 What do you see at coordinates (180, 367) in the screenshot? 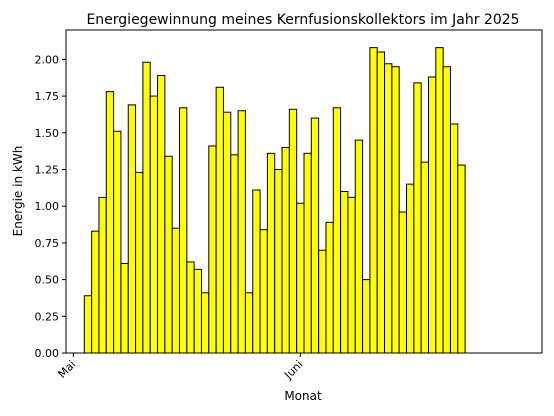
I see `x-axis: Mai Juni` at bounding box center [180, 367].